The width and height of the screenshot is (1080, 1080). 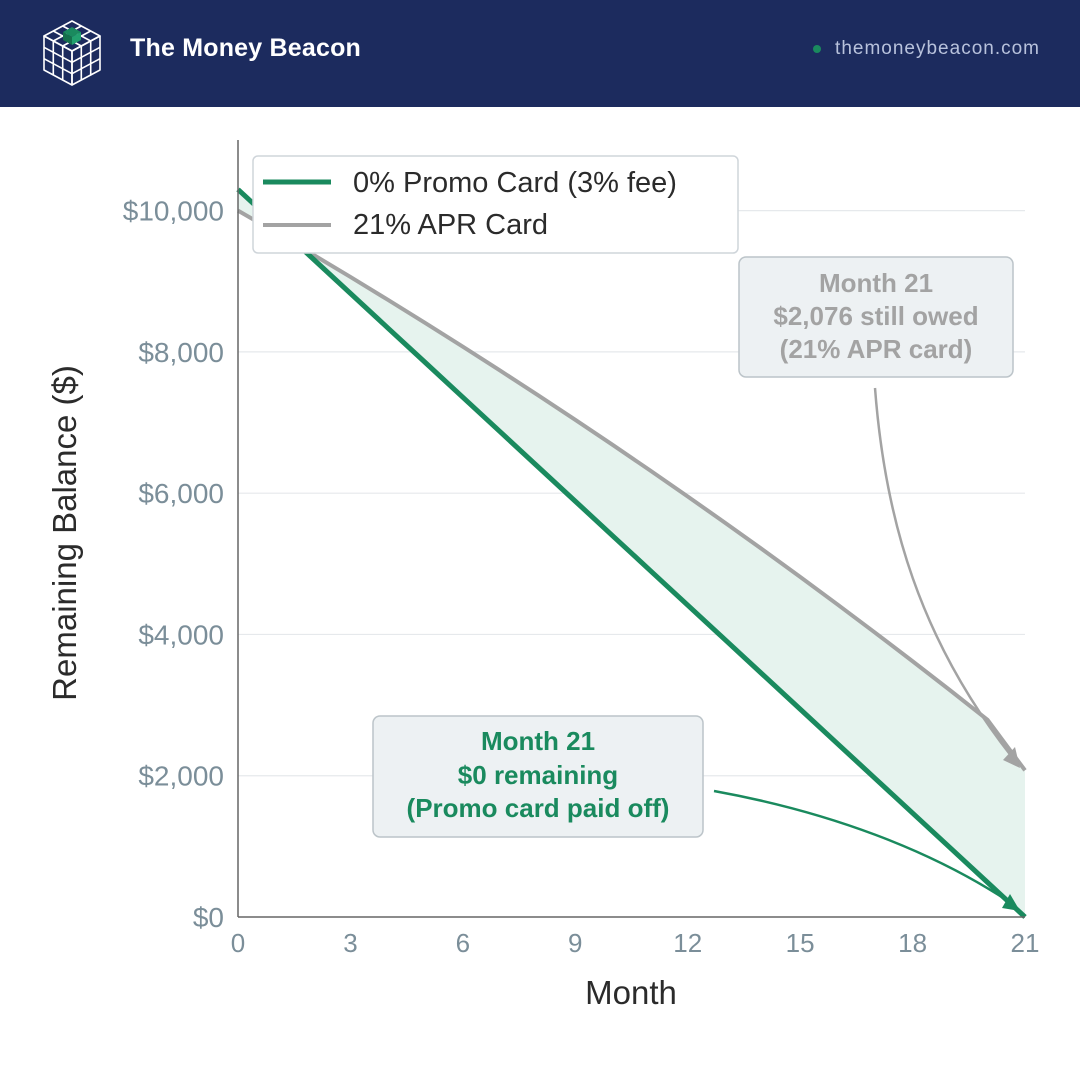 What do you see at coordinates (463, 943) in the screenshot?
I see `x-tick-label: 6` at bounding box center [463, 943].